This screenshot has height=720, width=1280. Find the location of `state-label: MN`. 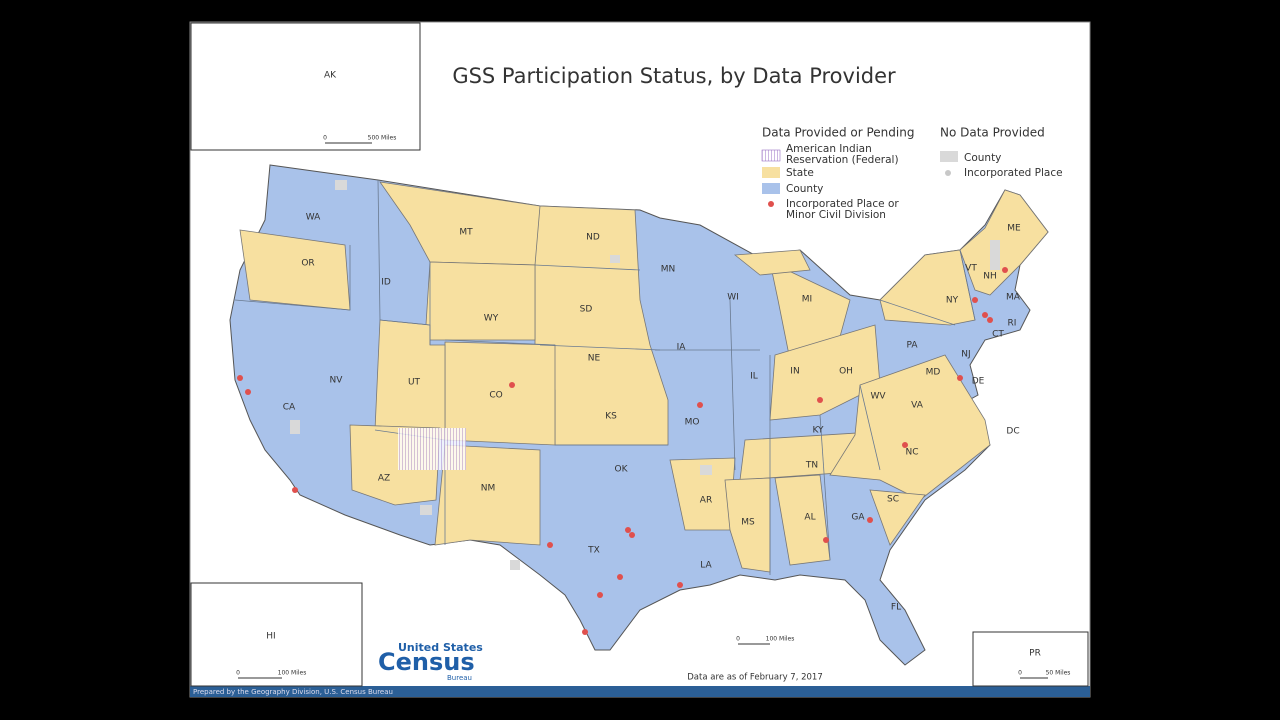

state-label: MN is located at coordinates (668, 270).